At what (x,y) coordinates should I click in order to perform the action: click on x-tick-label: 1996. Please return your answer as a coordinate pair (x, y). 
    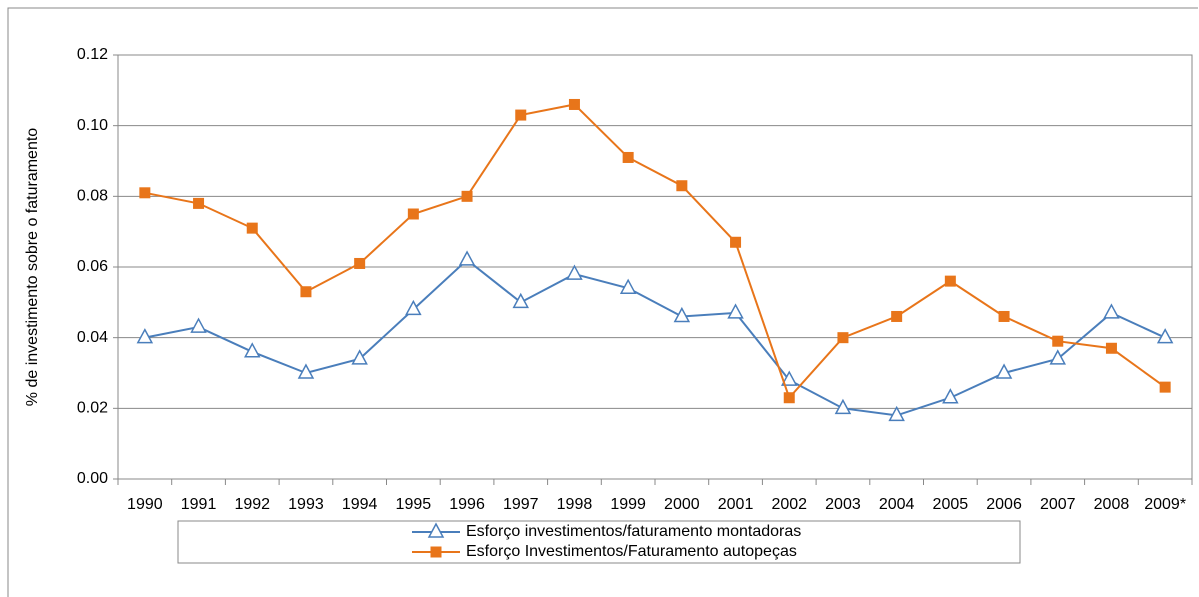
    Looking at the image, I should click on (467, 504).